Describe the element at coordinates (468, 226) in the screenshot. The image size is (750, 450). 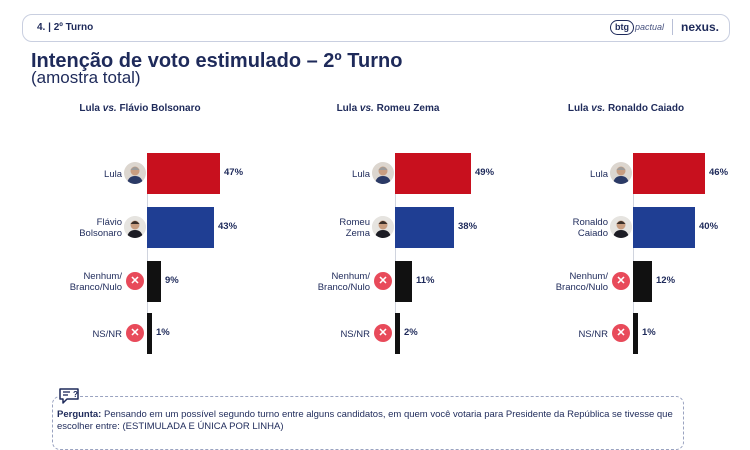
I see `bar-value-label: 38%` at that location.